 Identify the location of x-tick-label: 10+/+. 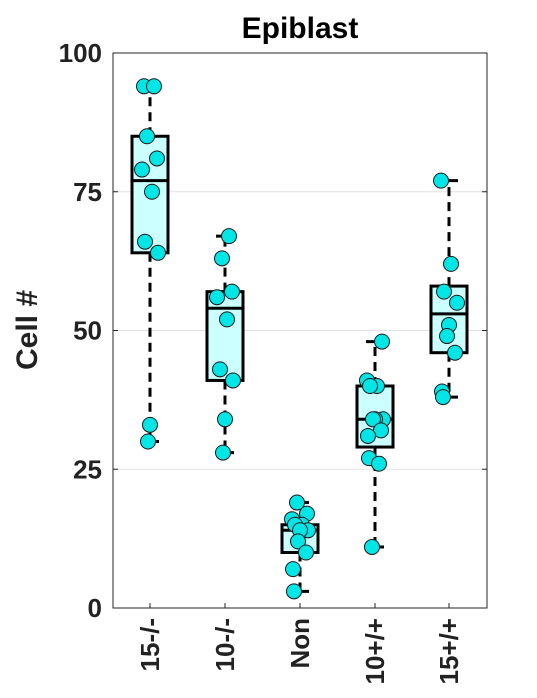
(375, 651).